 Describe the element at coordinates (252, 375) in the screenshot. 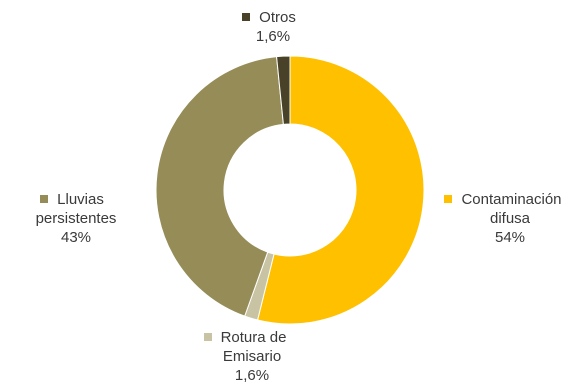

I see `slice-value-rotura-de-emisario: 1,6%` at that location.